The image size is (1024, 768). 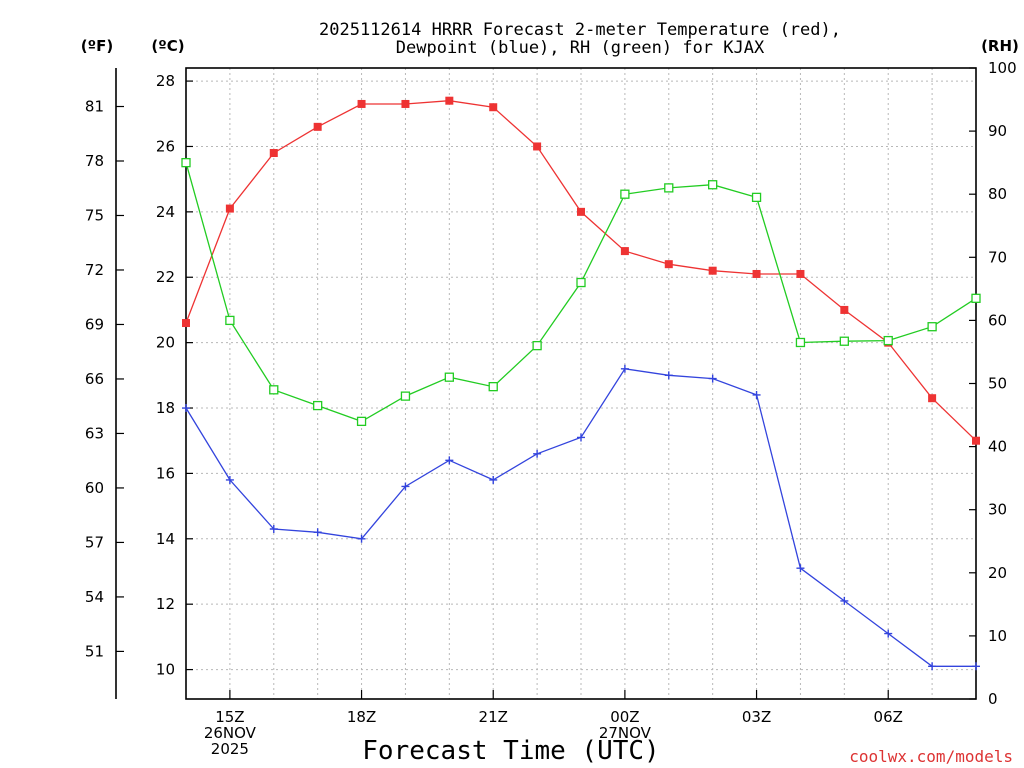 What do you see at coordinates (167, 46) in the screenshot?
I see `celsius-unit-label: (ºC)` at bounding box center [167, 46].